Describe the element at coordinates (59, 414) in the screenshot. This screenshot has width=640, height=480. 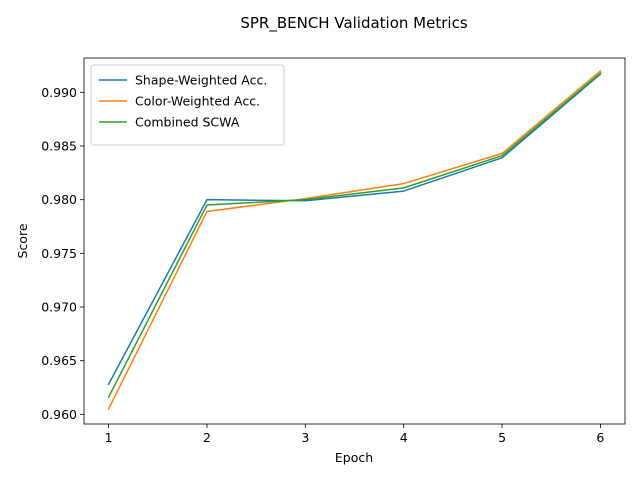
I see `y-tick-label: 0.960` at that location.